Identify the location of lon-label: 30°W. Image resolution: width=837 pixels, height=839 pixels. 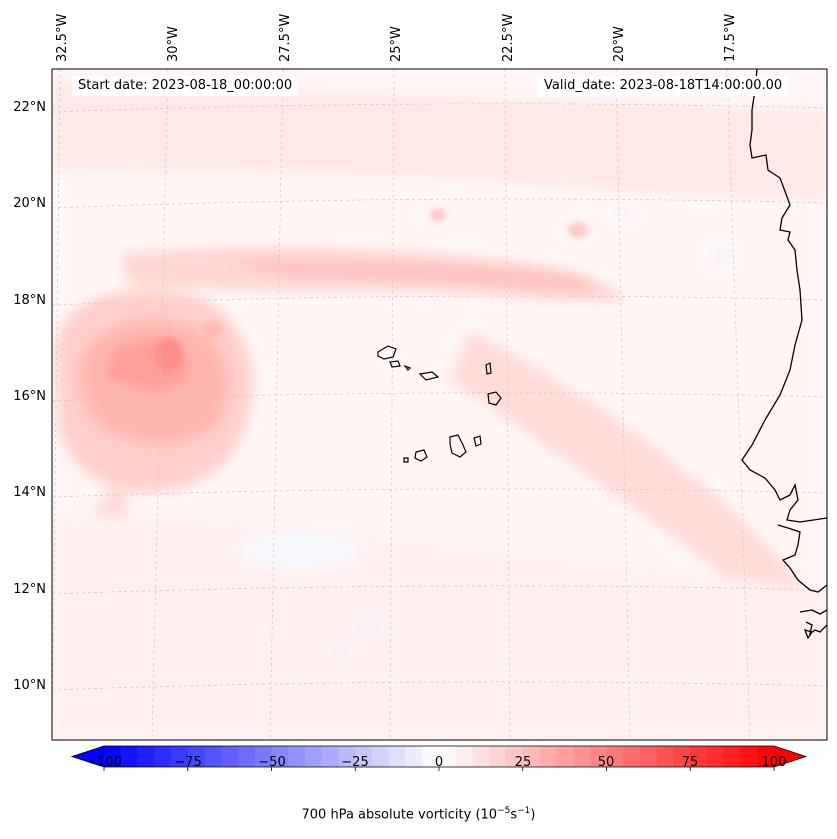
(173, 44).